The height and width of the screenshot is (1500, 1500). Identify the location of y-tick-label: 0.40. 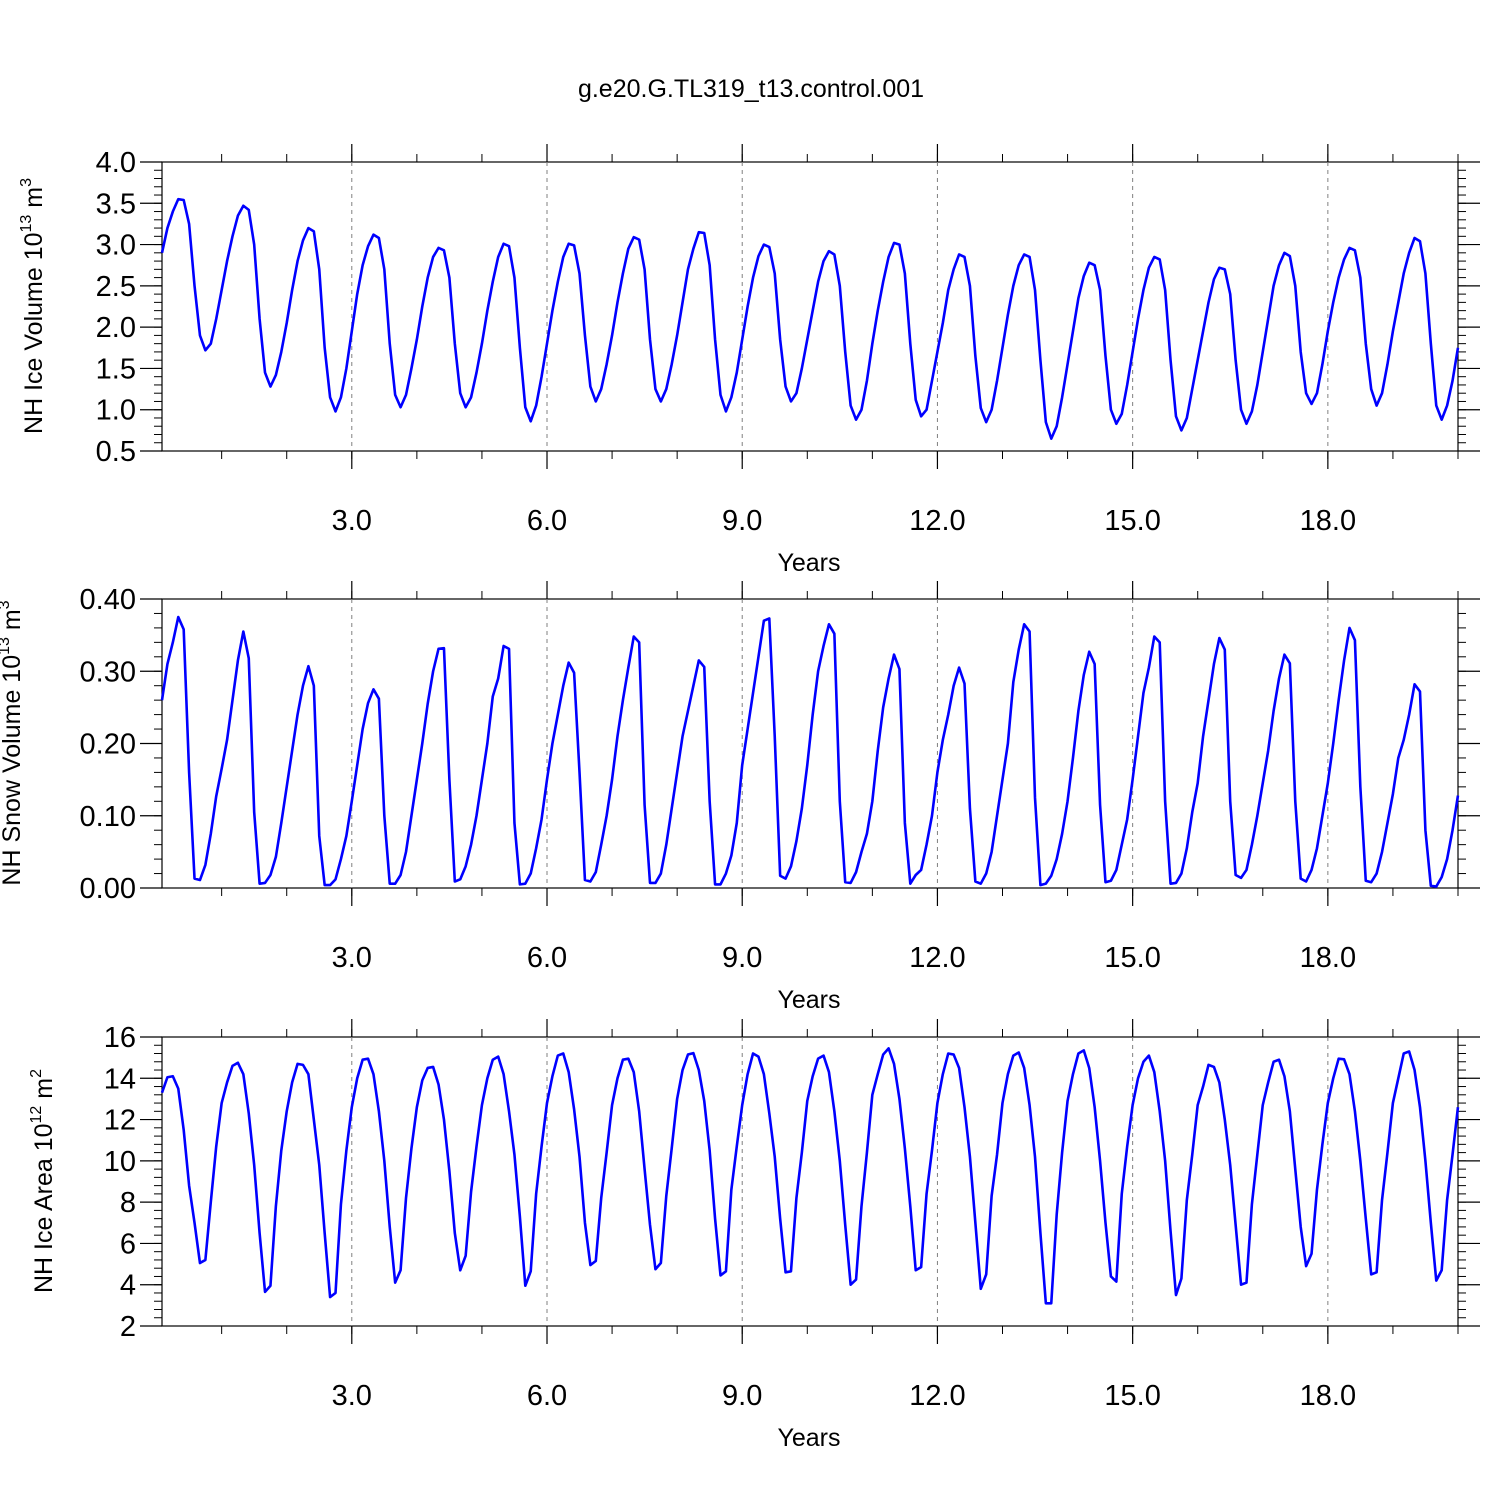
(108, 600).